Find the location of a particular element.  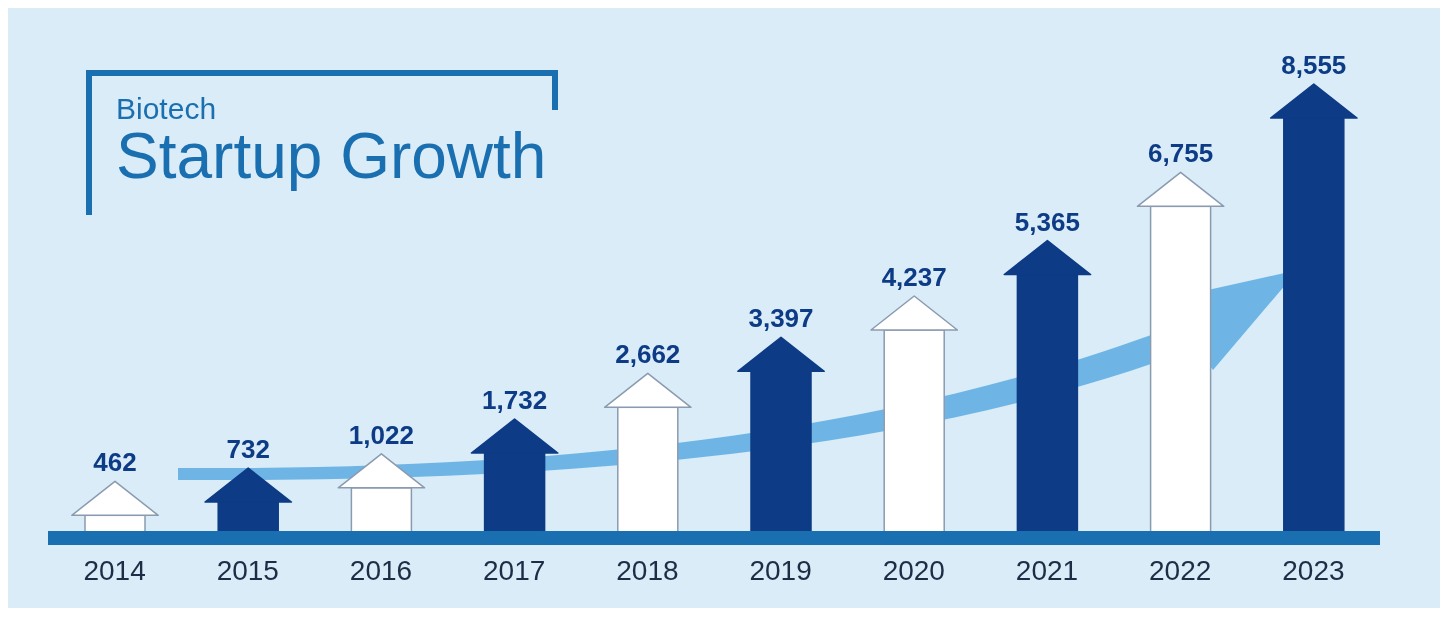

data-label: 1,022 is located at coordinates (381, 434).